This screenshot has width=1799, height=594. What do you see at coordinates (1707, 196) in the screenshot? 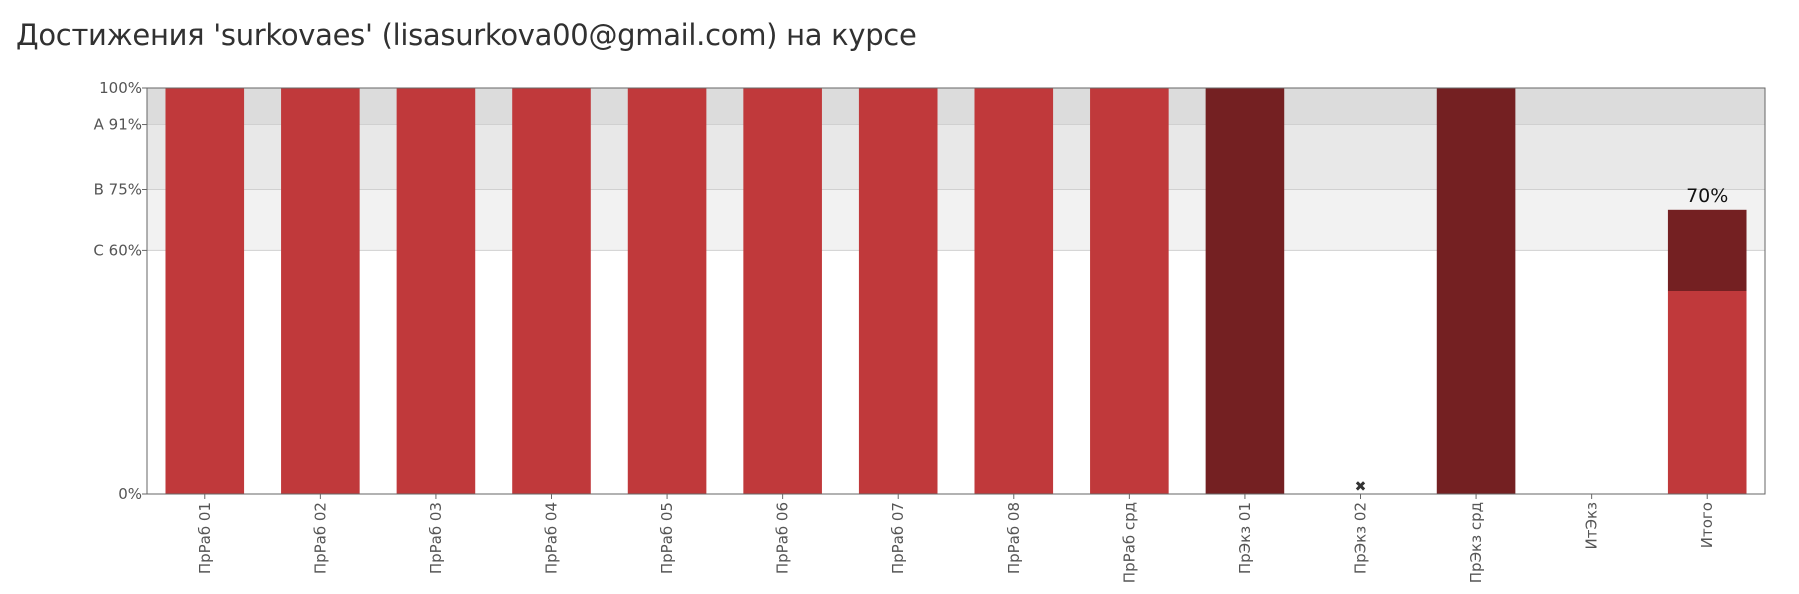
I see `data-label-0: 70%` at bounding box center [1707, 196].